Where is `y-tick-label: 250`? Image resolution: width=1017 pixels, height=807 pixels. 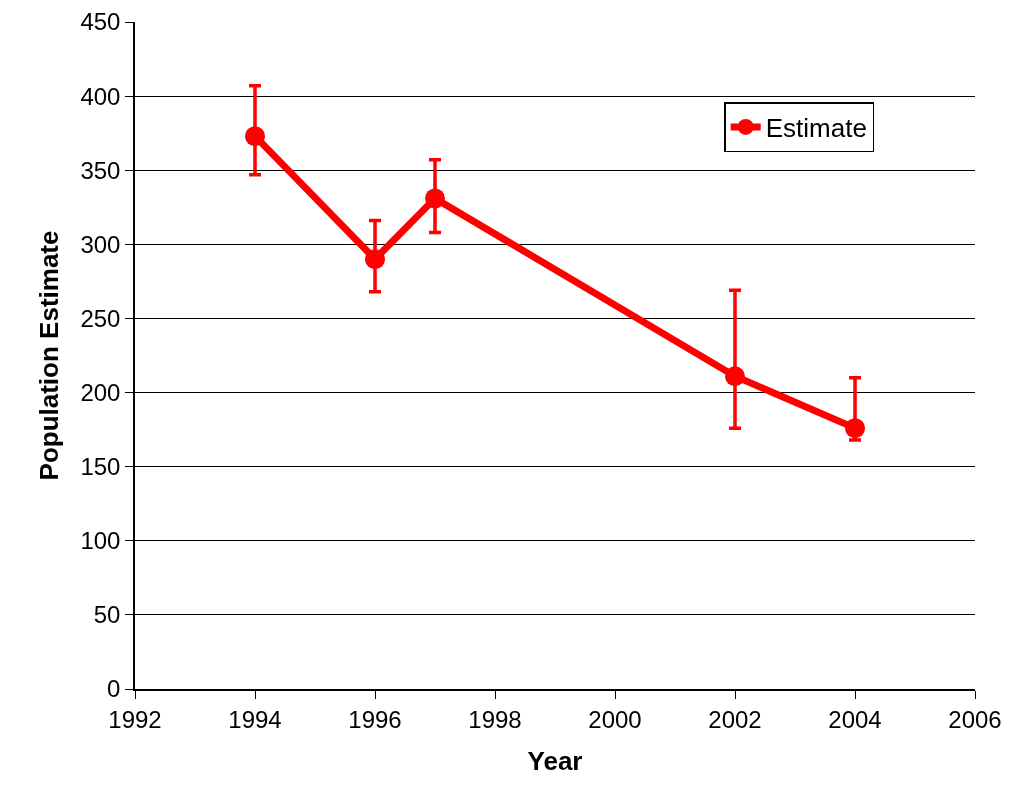 y-tick-label: 250 is located at coordinates (100, 318).